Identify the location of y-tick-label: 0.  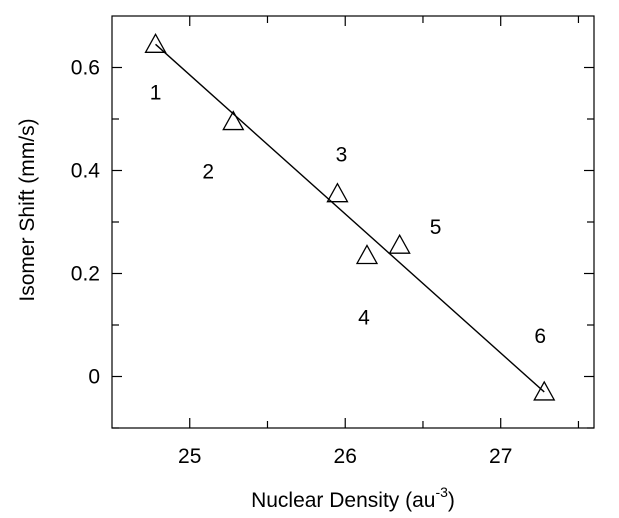
(94, 377).